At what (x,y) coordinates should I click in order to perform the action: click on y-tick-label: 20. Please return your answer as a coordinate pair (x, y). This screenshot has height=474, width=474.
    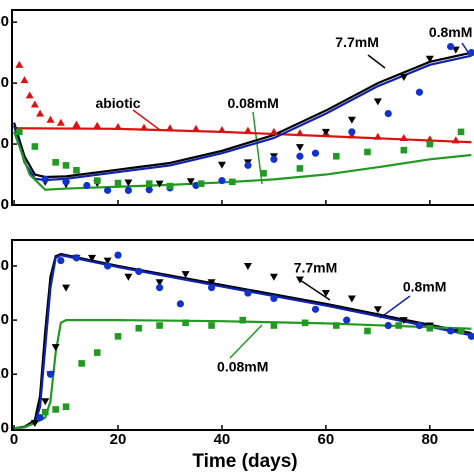
    Looking at the image, I should click on (4, 82).